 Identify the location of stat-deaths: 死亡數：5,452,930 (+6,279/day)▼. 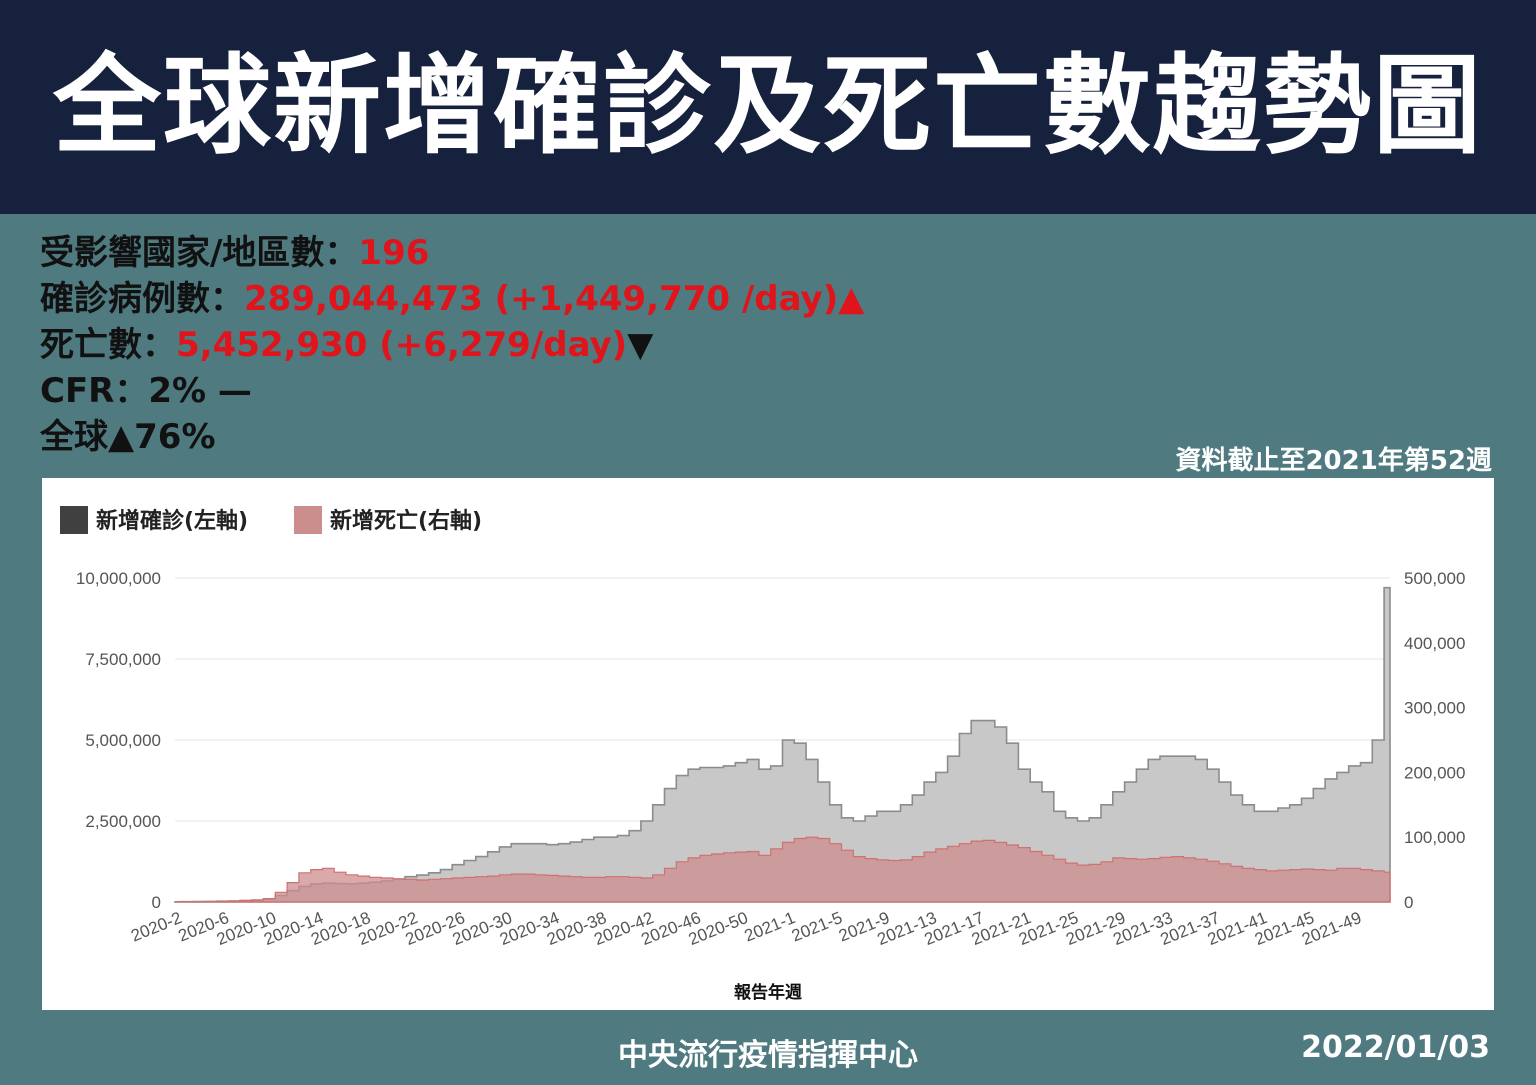
(452, 345).